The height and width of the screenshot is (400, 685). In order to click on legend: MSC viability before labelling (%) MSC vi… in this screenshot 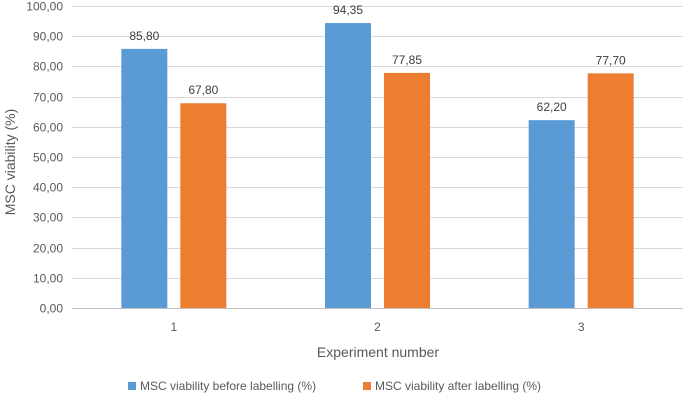, I will do `click(334, 386)`.